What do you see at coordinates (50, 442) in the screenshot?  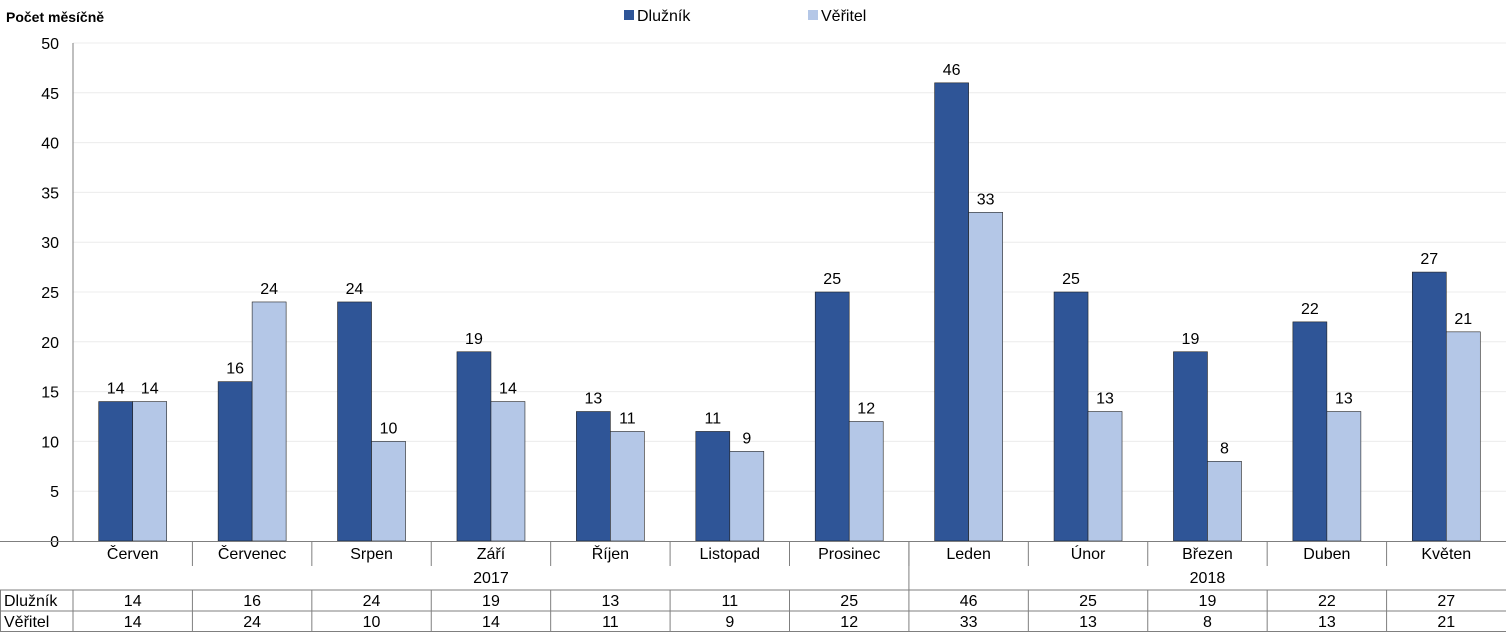 I see `y-tick-label: 10` at bounding box center [50, 442].